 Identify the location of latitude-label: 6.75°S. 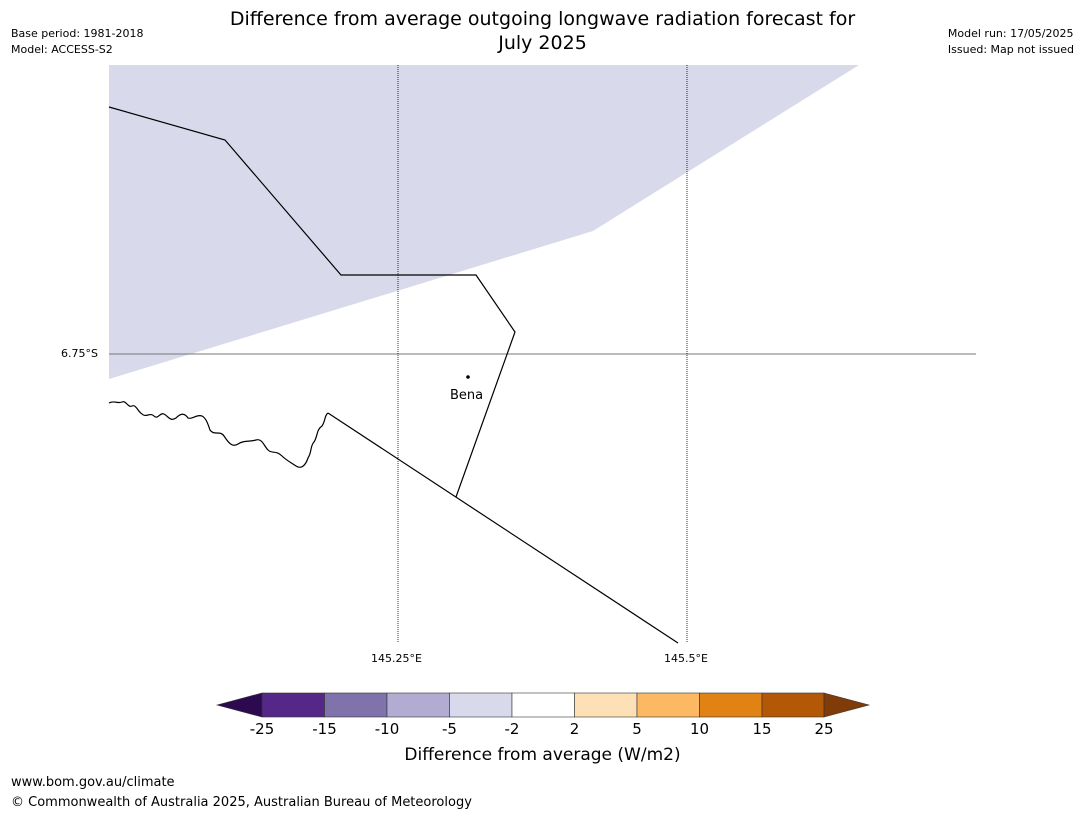
(79, 353).